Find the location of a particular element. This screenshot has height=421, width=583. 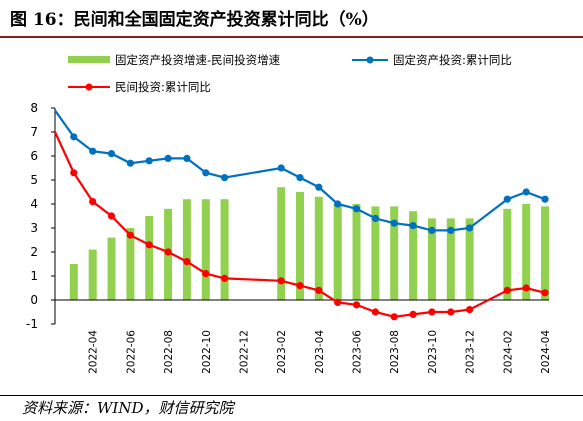

x-tick-label-2022-10: 2022-10 is located at coordinates (207, 352).